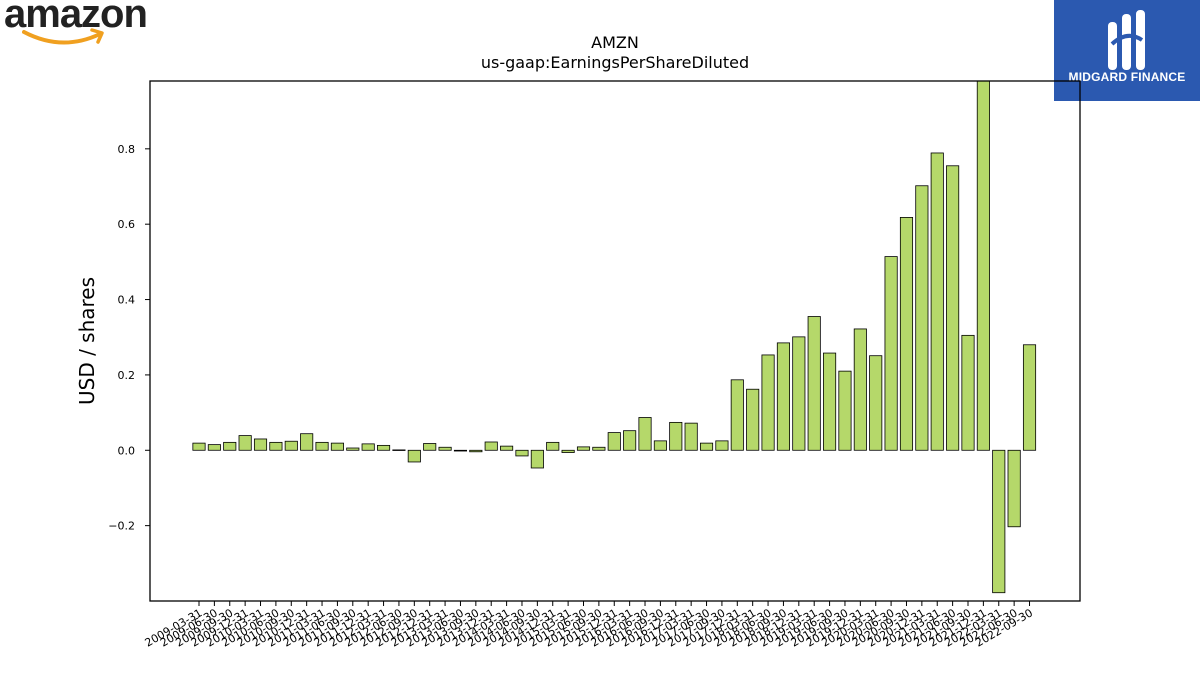  Describe the element at coordinates (127, 450) in the screenshot. I see `y-tick-label: 0.0` at that location.